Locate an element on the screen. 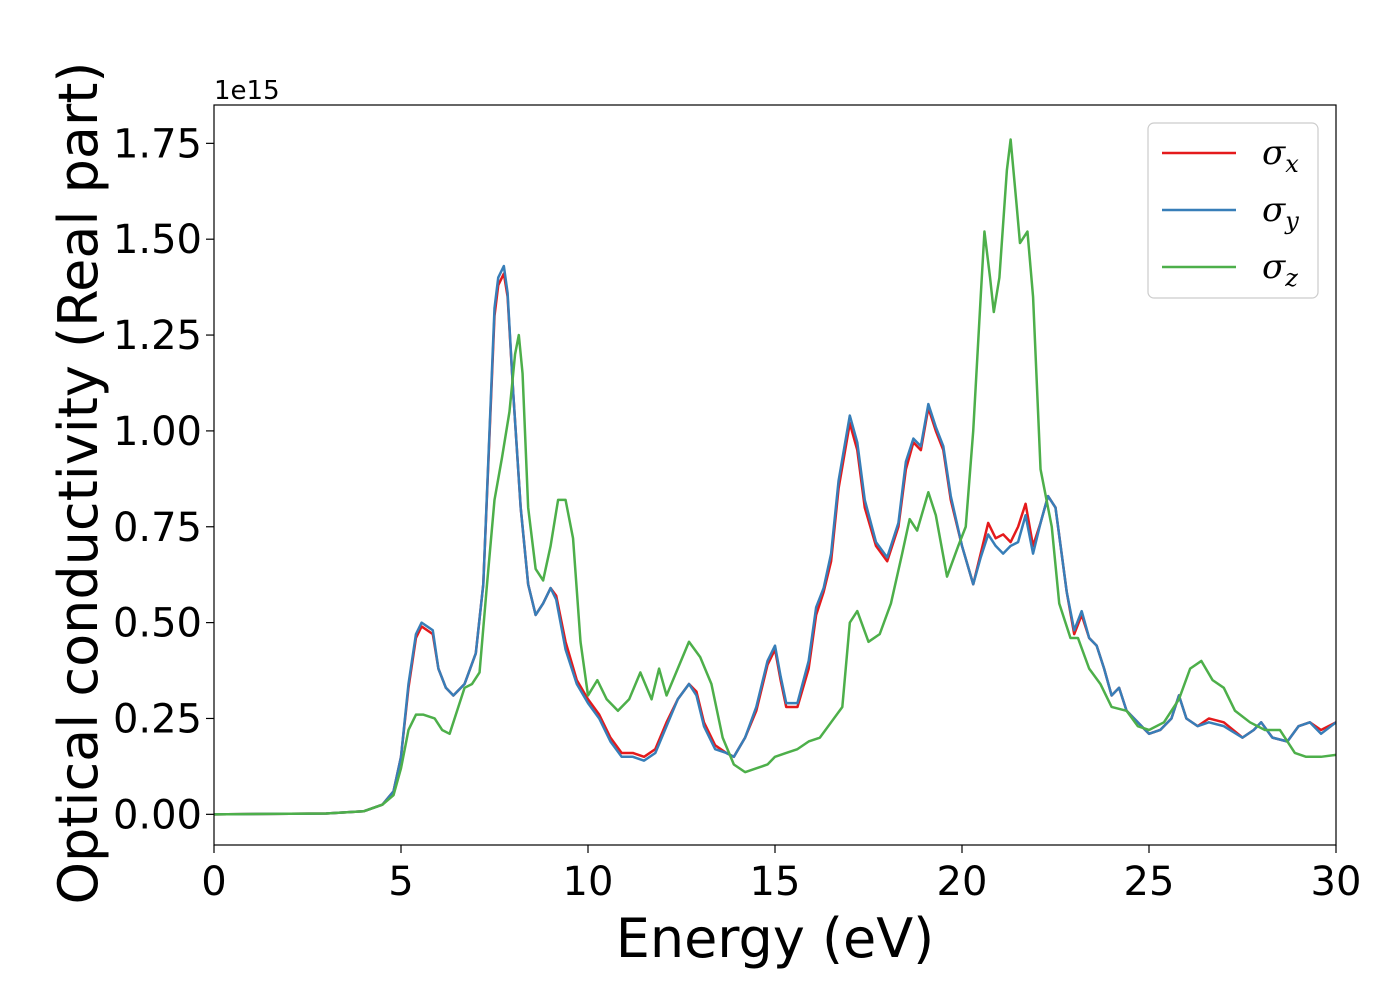 The height and width of the screenshot is (1000, 1400). y-tick-label: 1.50 is located at coordinates (157, 240).